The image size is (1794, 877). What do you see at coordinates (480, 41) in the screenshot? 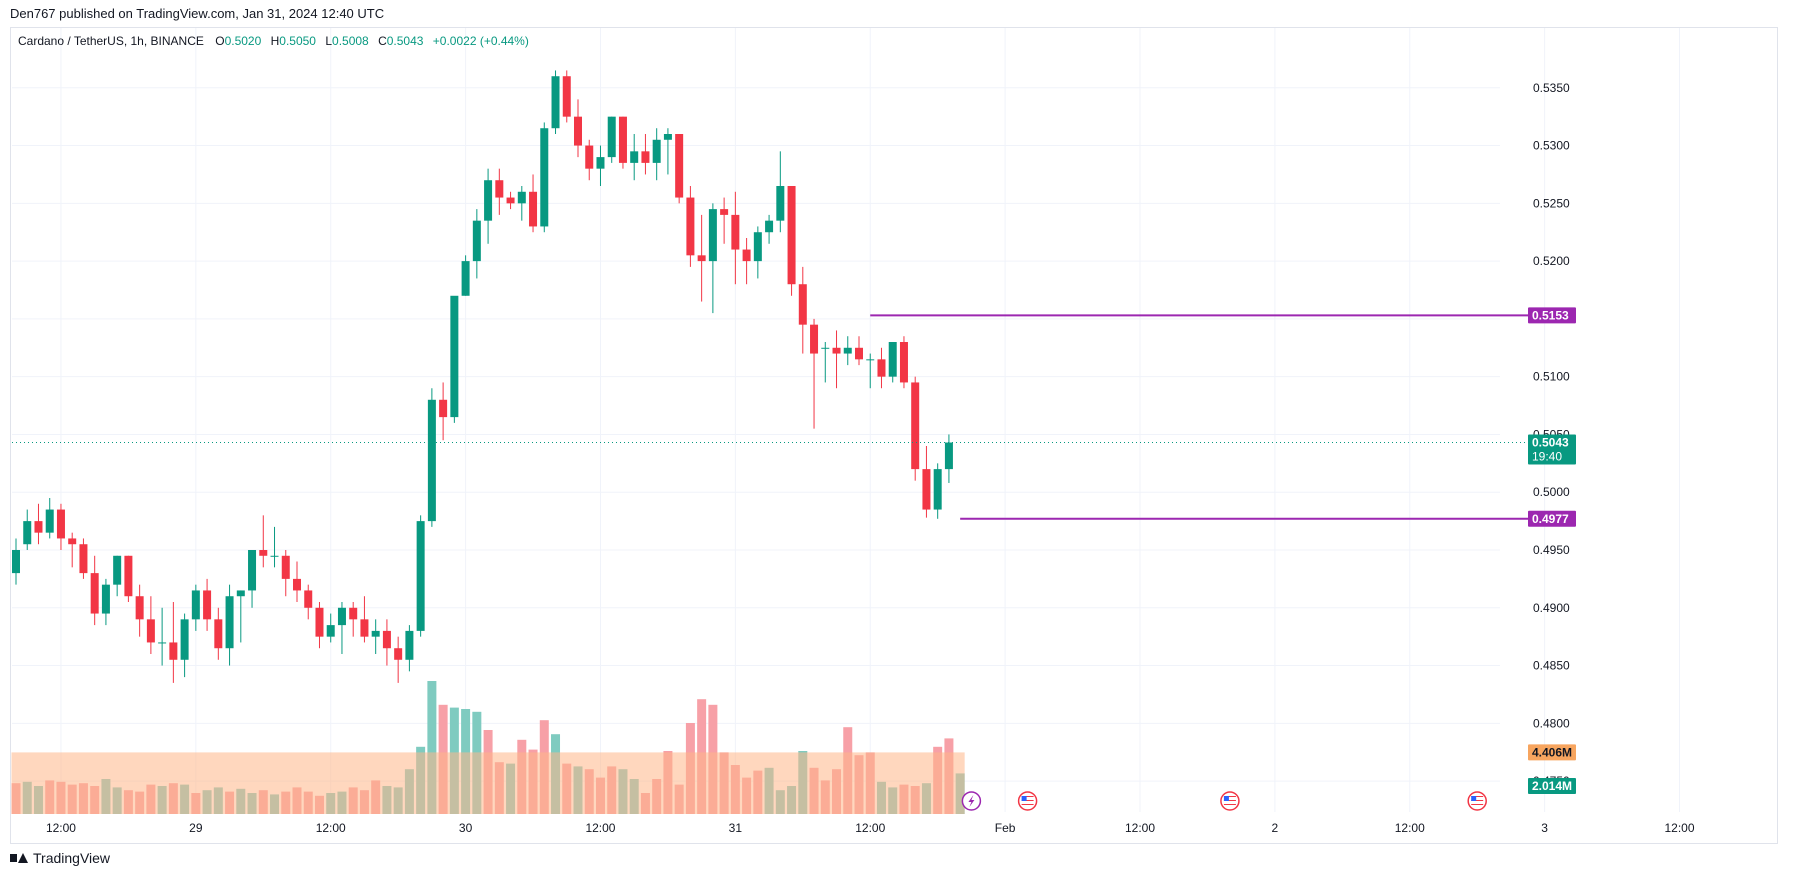
I see `change-value: +0.0022 (+0.44%)` at bounding box center [480, 41].